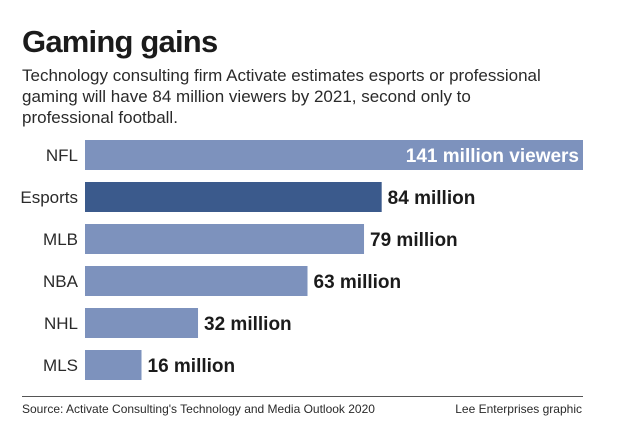 The height and width of the screenshot is (441, 617). I want to click on chart-title: Gaming gains, so click(120, 41).